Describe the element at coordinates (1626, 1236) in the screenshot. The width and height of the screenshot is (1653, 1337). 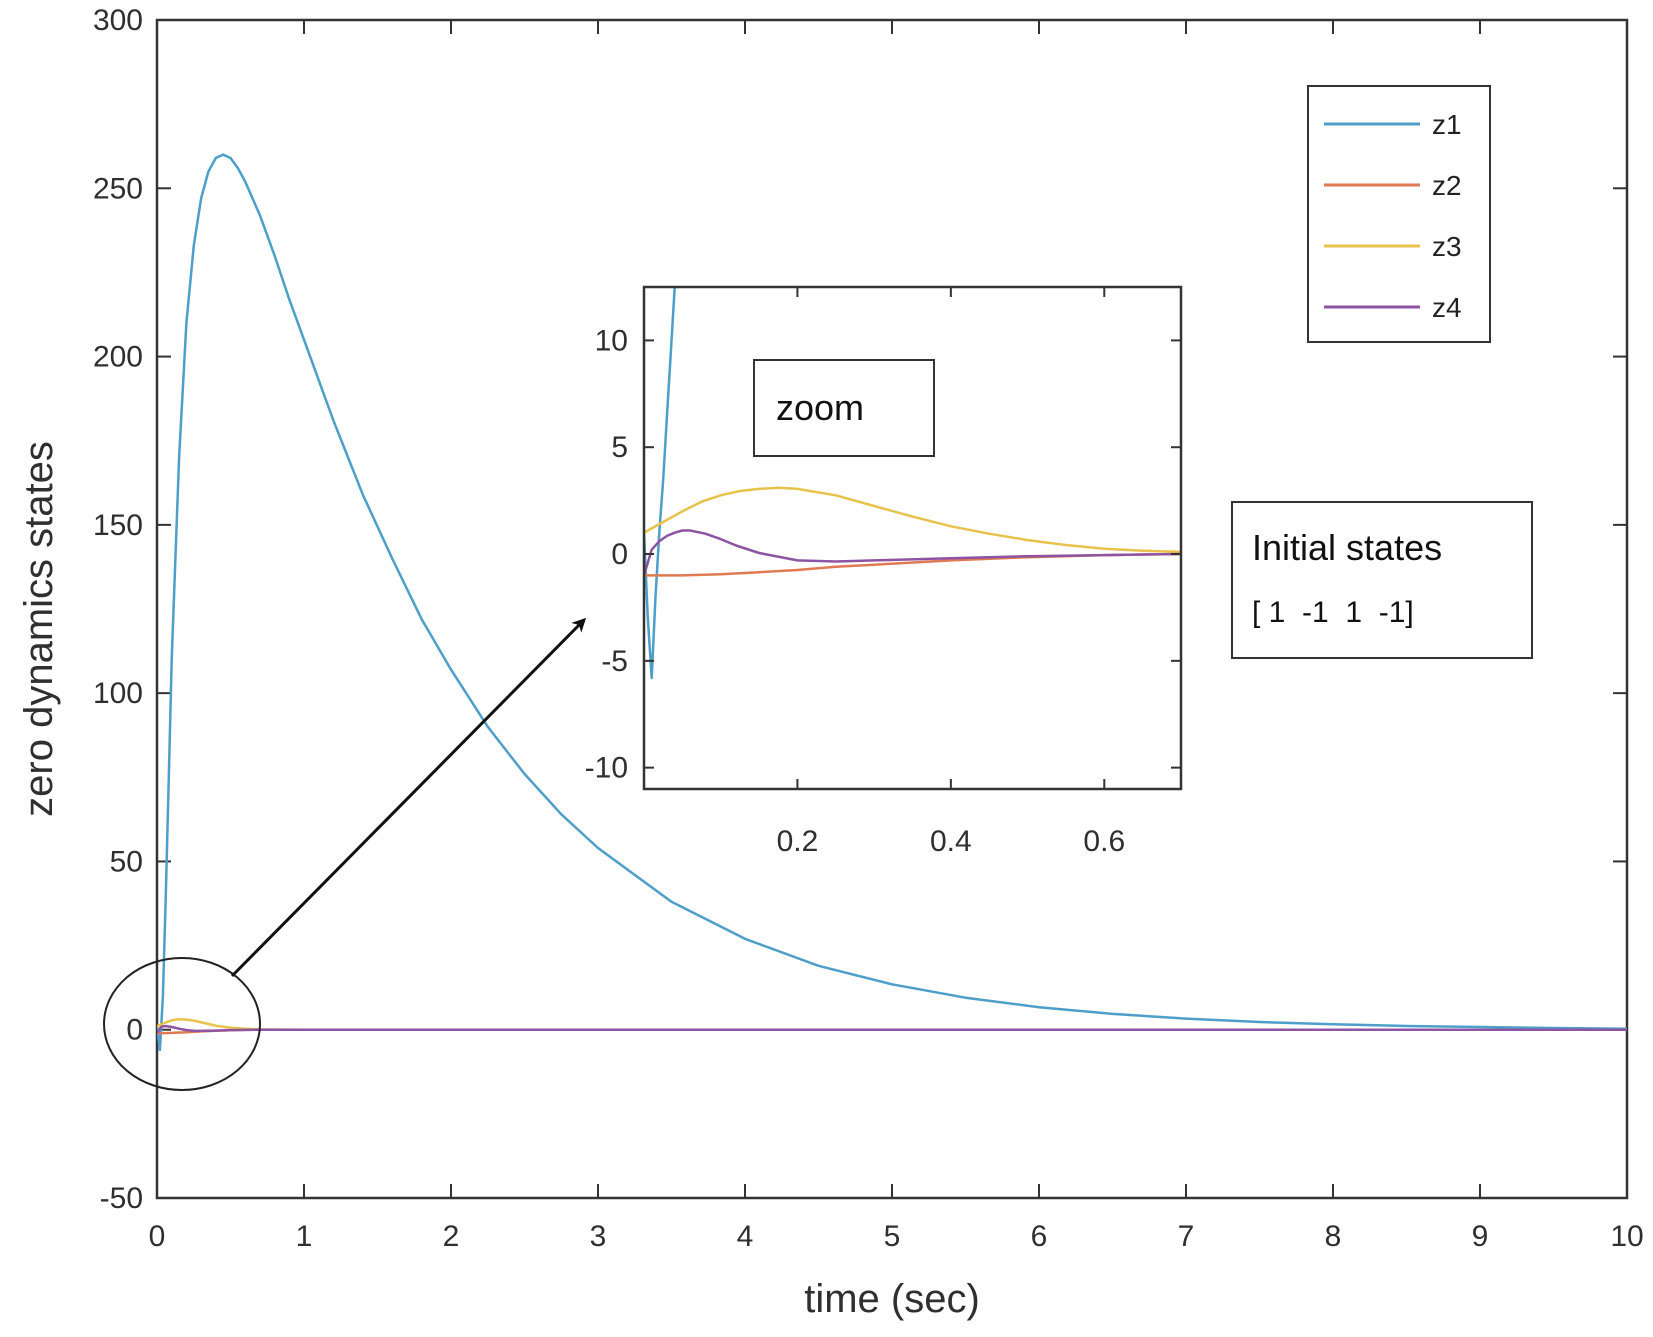
I see `x-tick-label: 10` at that location.